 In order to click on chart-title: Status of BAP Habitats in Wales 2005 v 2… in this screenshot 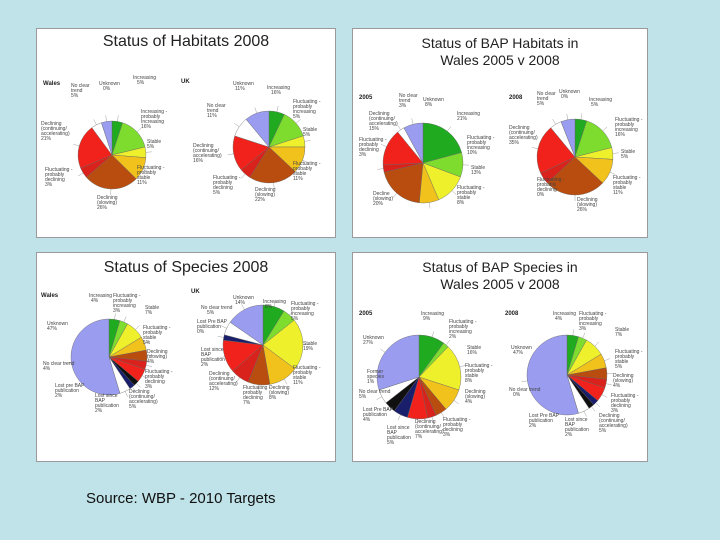, I will do `click(500, 51)`.